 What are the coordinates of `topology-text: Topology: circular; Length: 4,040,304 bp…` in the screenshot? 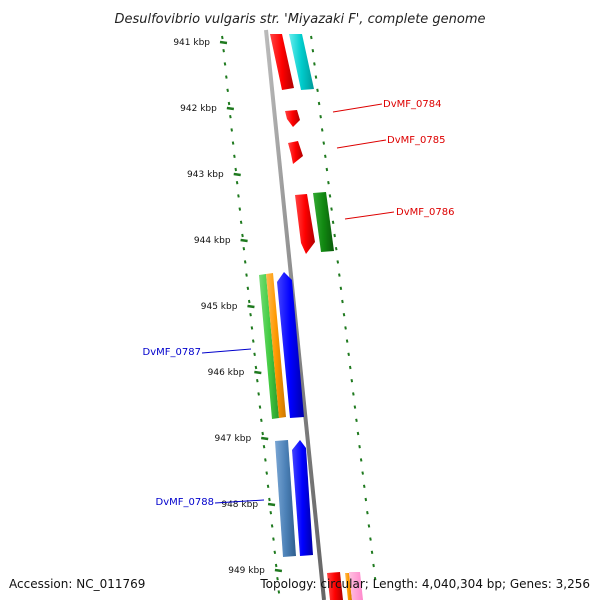 It's located at (425, 584).